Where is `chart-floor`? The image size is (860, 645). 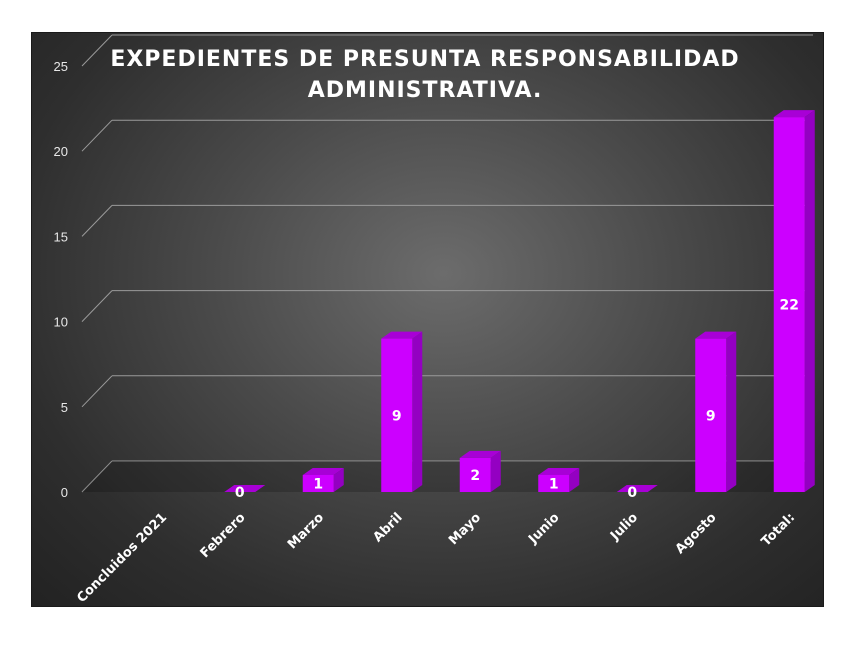 chart-floor is located at coordinates (447, 476).